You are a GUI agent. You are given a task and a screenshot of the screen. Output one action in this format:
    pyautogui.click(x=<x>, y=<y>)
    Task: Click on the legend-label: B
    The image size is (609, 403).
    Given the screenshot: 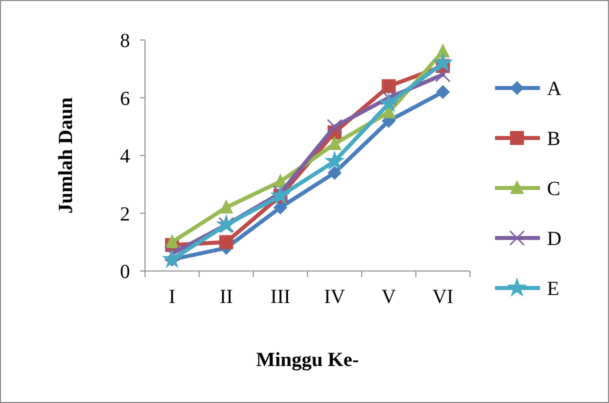 What is the action you would take?
    pyautogui.click(x=553, y=139)
    